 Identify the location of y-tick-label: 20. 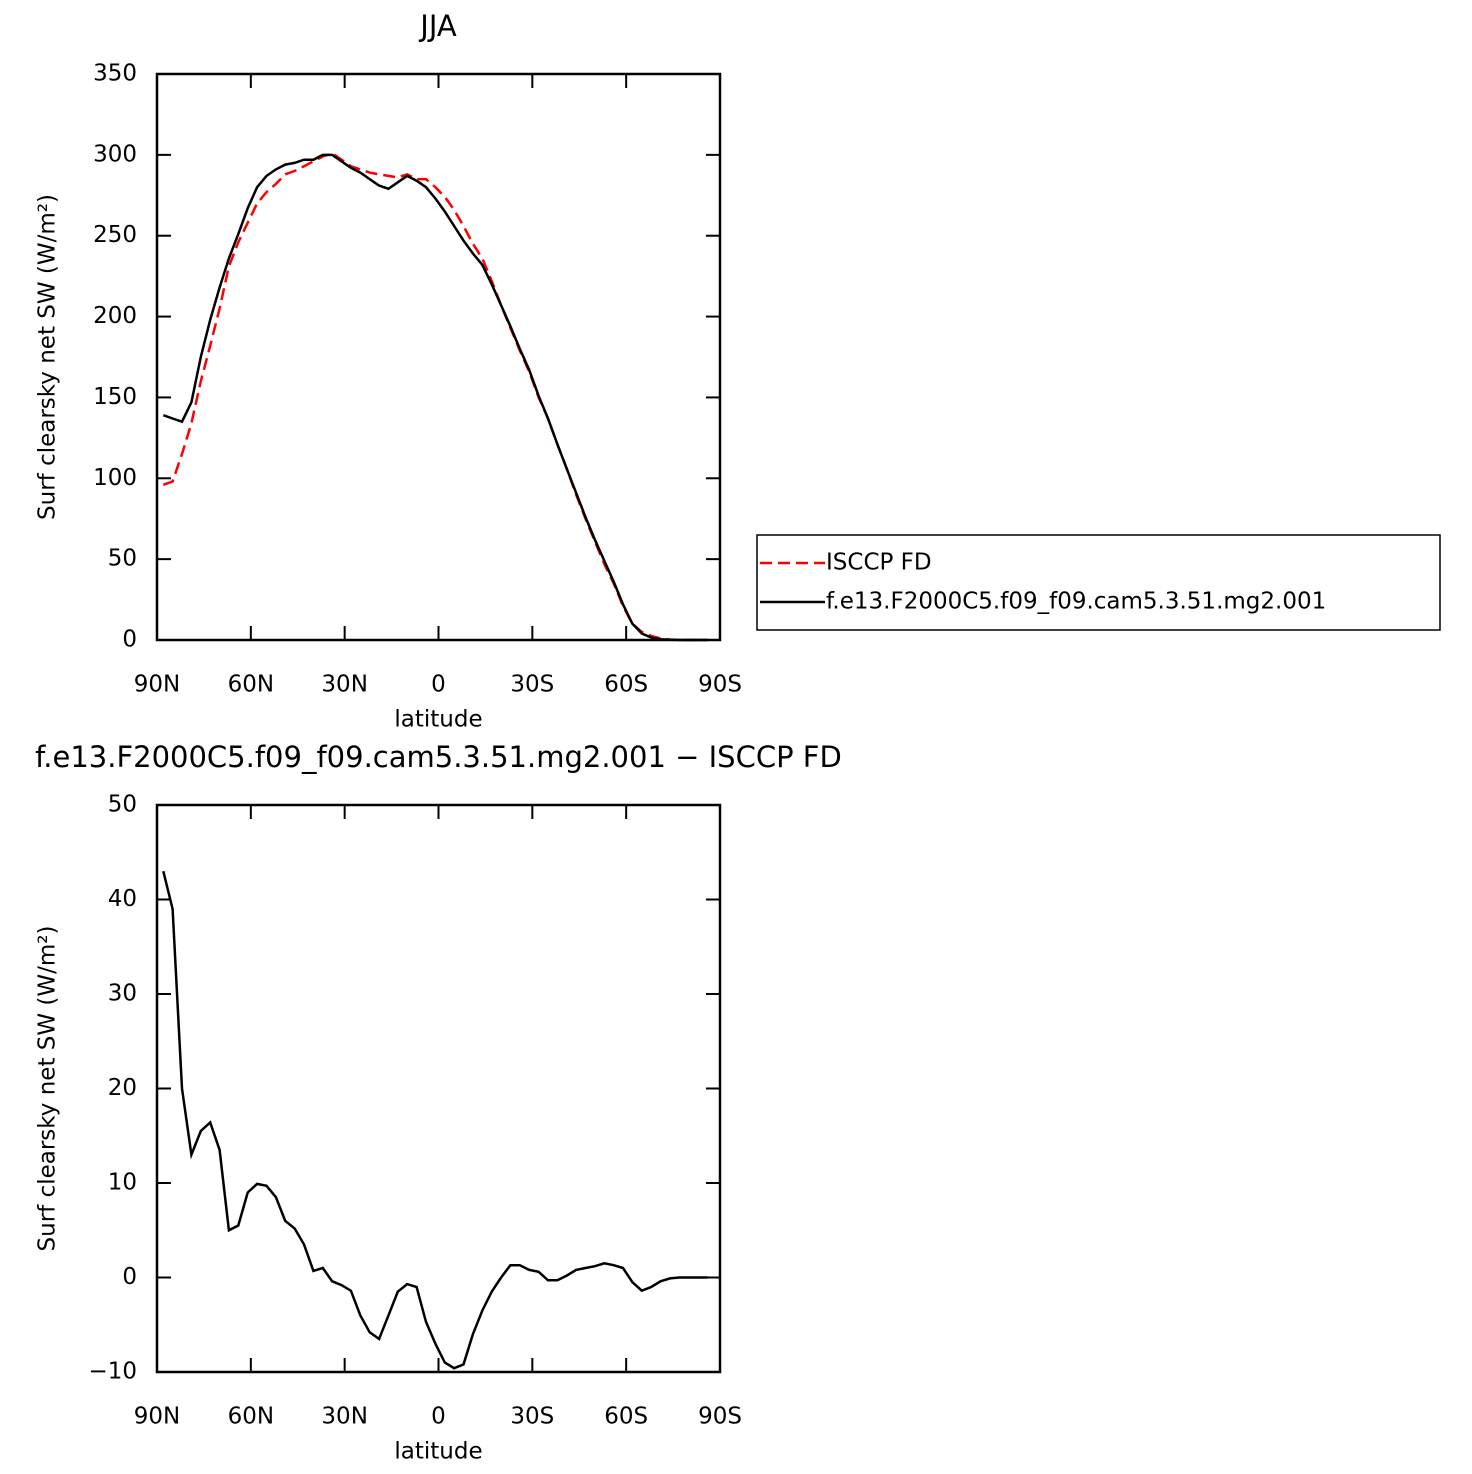
(122, 1088).